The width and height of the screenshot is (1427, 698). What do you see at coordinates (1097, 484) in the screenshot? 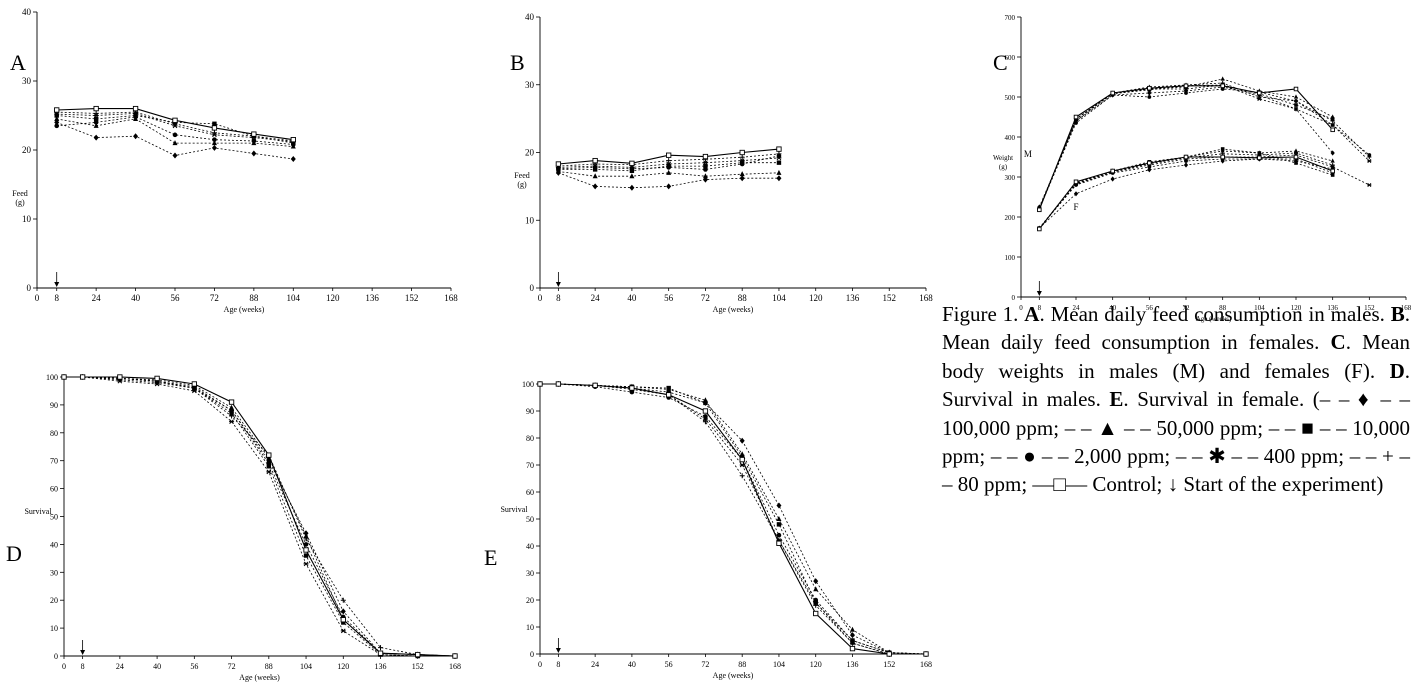
I see `legend-control: —□— Control;` at bounding box center [1097, 484].